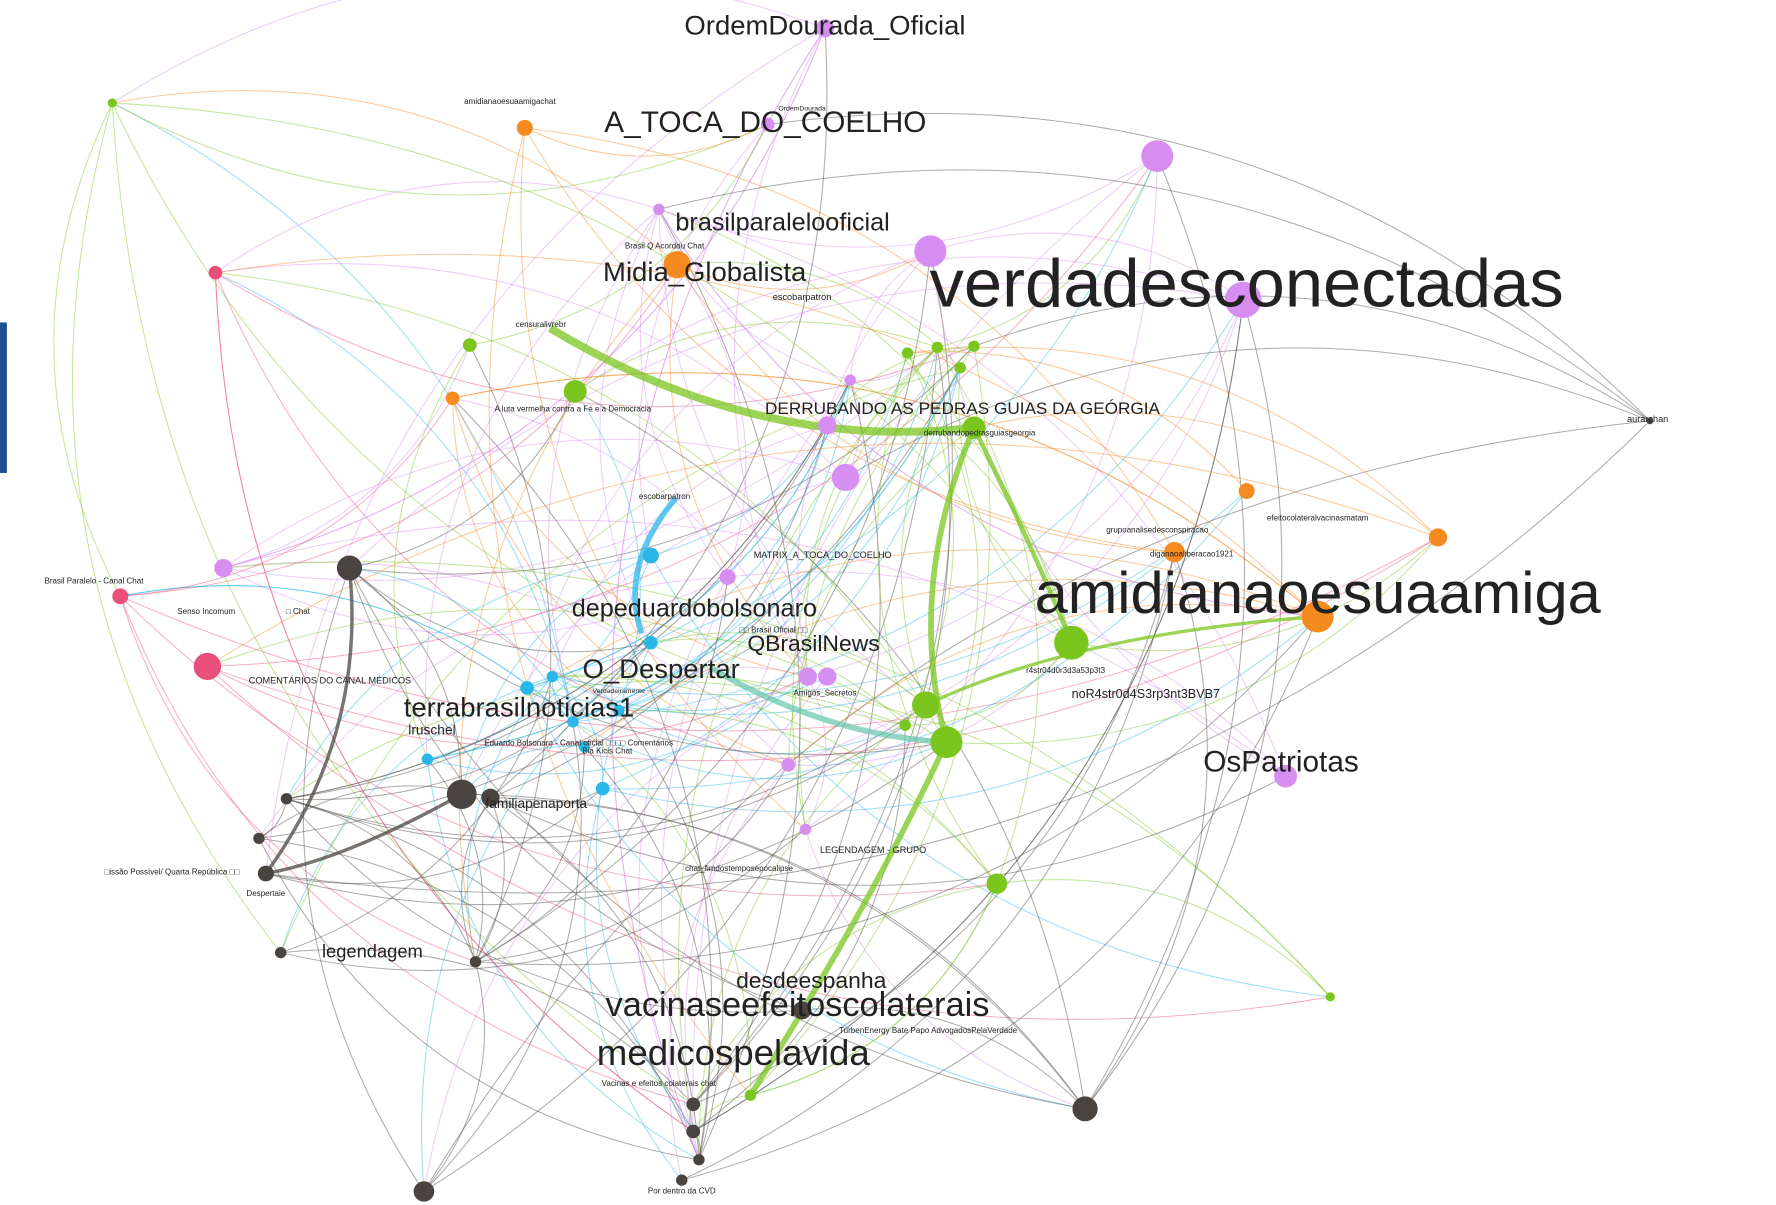  What do you see at coordinates (739, 868) in the screenshot?
I see `node-label: chat_fimdostemposepocalipse` at bounding box center [739, 868].